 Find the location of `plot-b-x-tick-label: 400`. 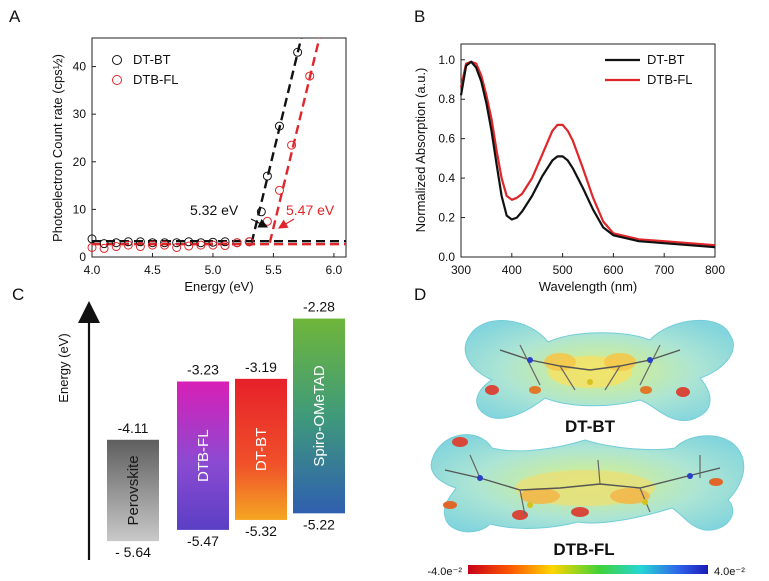

plot-b-x-tick-label: 400 is located at coordinates (512, 270).